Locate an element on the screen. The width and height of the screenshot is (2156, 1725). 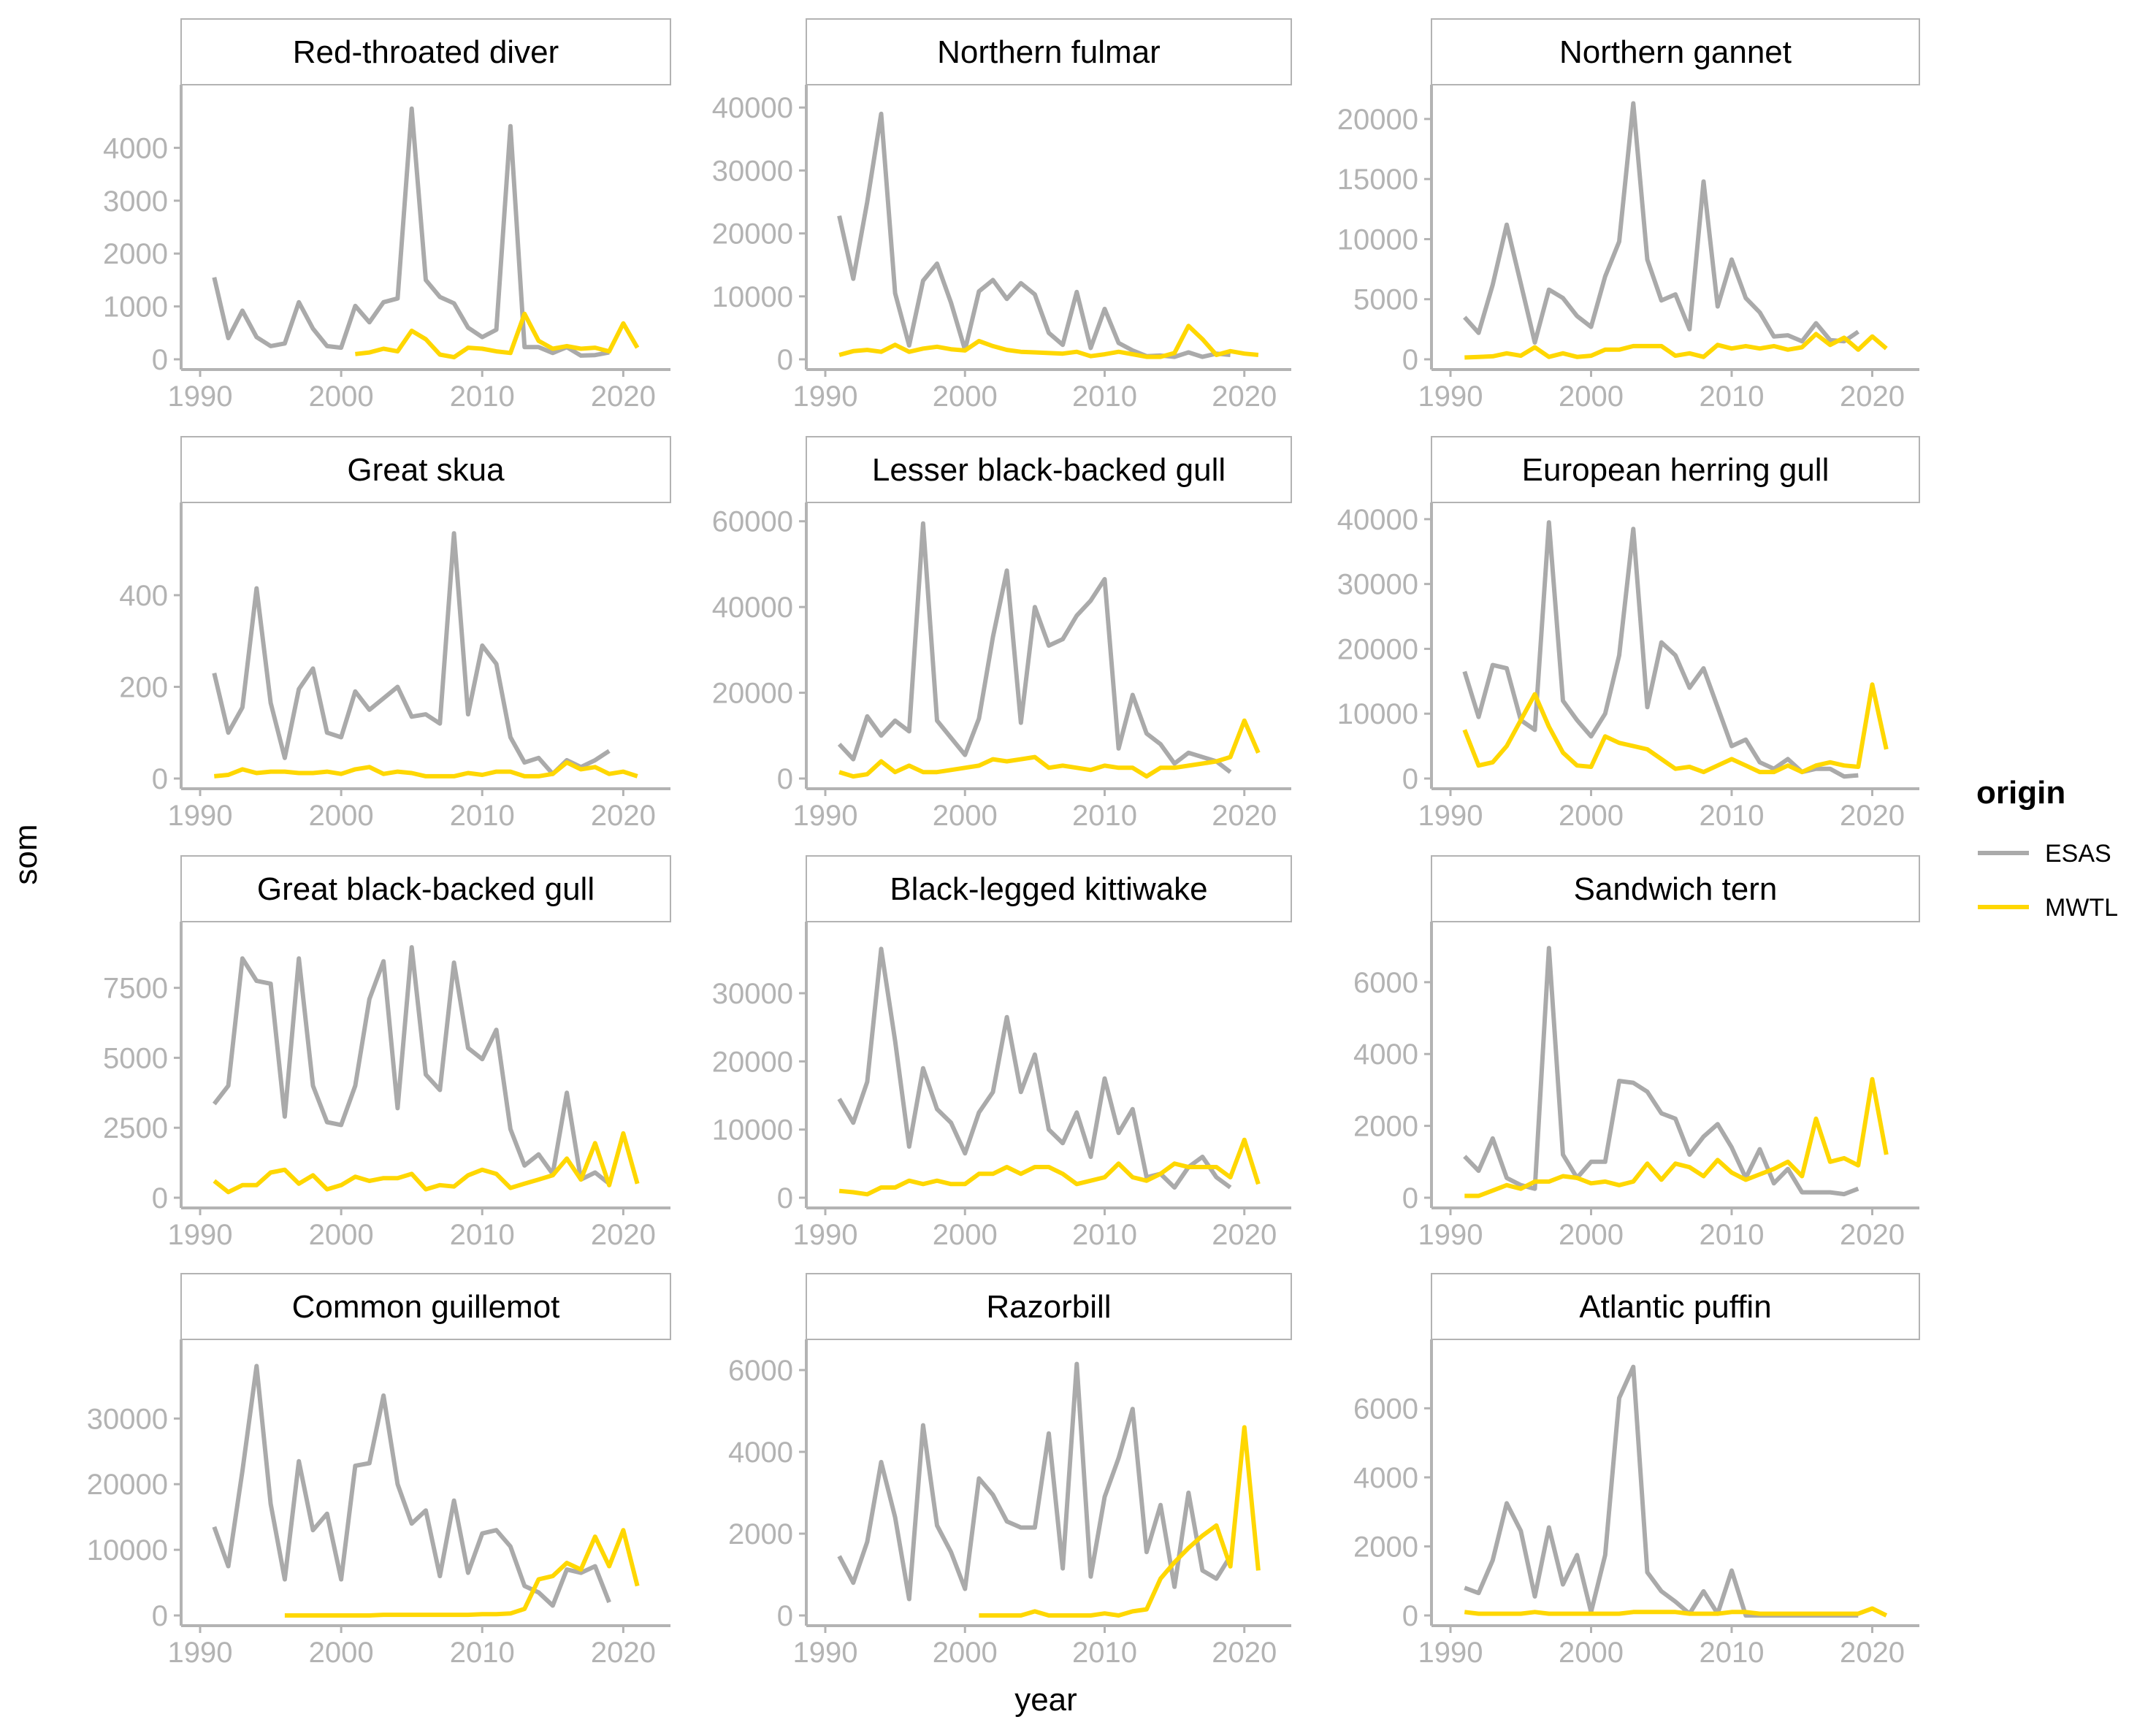
panel-title: Common guillemot is located at coordinates (426, 1307).